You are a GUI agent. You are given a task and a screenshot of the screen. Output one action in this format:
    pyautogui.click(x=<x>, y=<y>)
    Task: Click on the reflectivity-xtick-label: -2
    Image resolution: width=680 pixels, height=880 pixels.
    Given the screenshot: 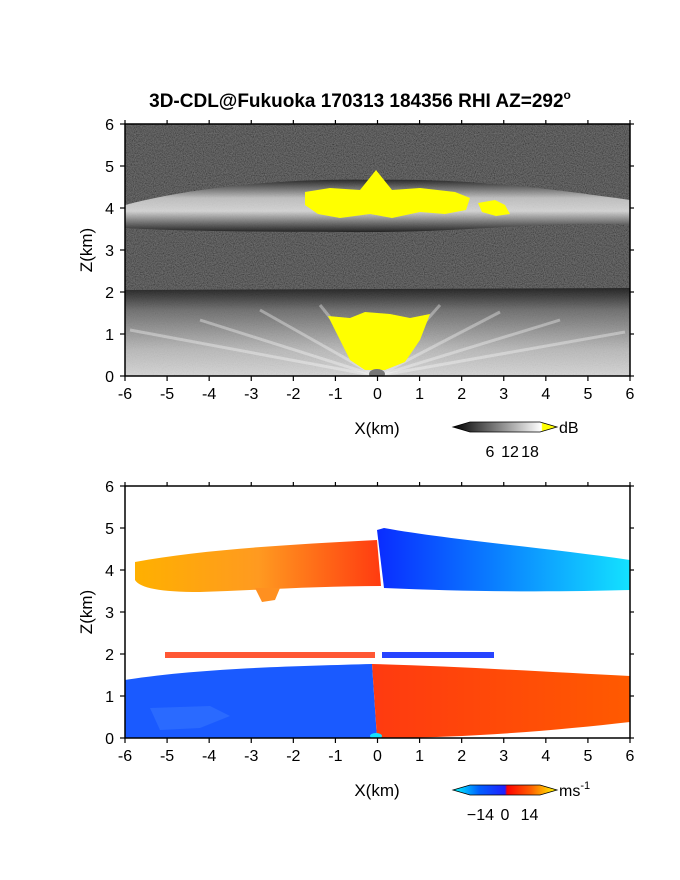 What is the action you would take?
    pyautogui.click(x=293, y=394)
    